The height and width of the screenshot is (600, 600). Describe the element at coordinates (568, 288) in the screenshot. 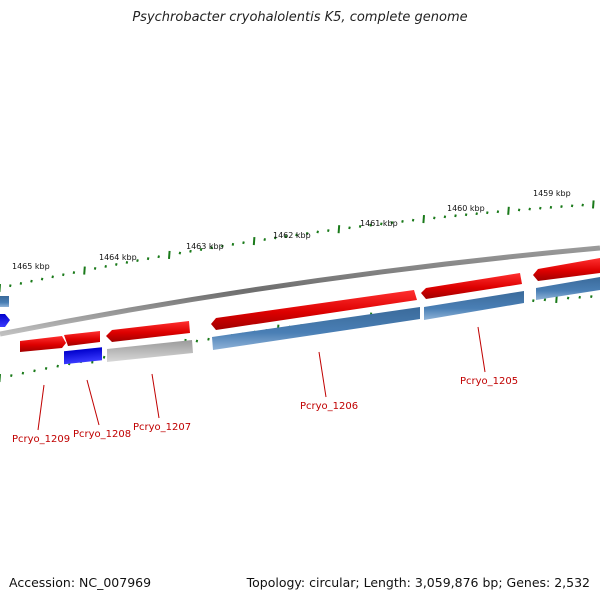

I see `gene-reverse-next` at that location.